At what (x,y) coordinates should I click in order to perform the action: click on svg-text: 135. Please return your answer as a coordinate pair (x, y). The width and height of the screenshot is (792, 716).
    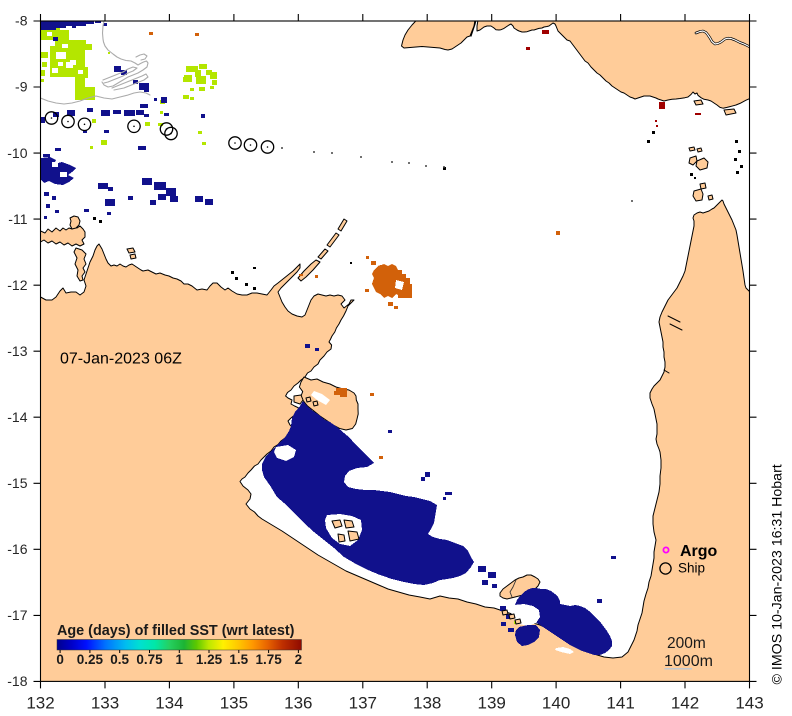
    Looking at the image, I should click on (234, 703).